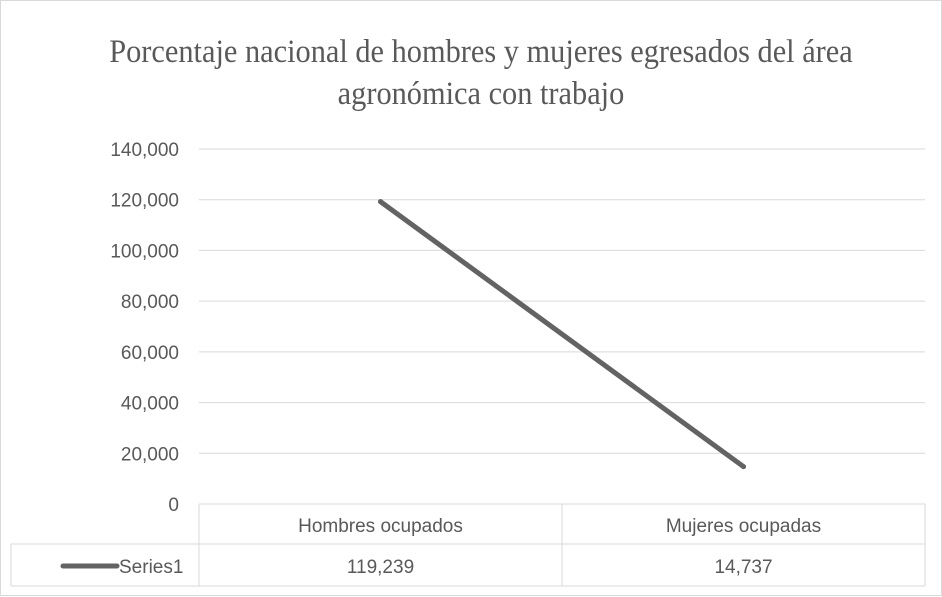 The width and height of the screenshot is (942, 597). Describe the element at coordinates (380, 526) in the screenshot. I see `category-label: Hombres ocupados` at that location.